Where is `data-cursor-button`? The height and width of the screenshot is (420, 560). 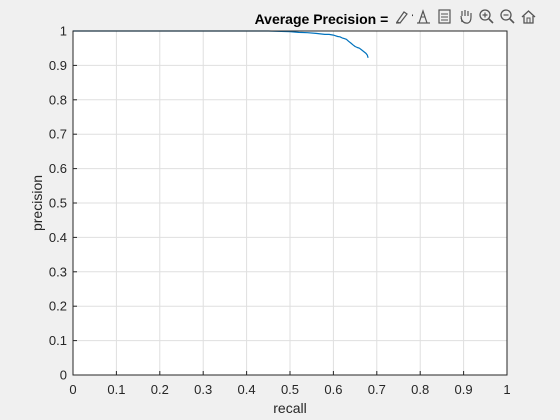
data-cursor-button is located at coordinates (423, 19).